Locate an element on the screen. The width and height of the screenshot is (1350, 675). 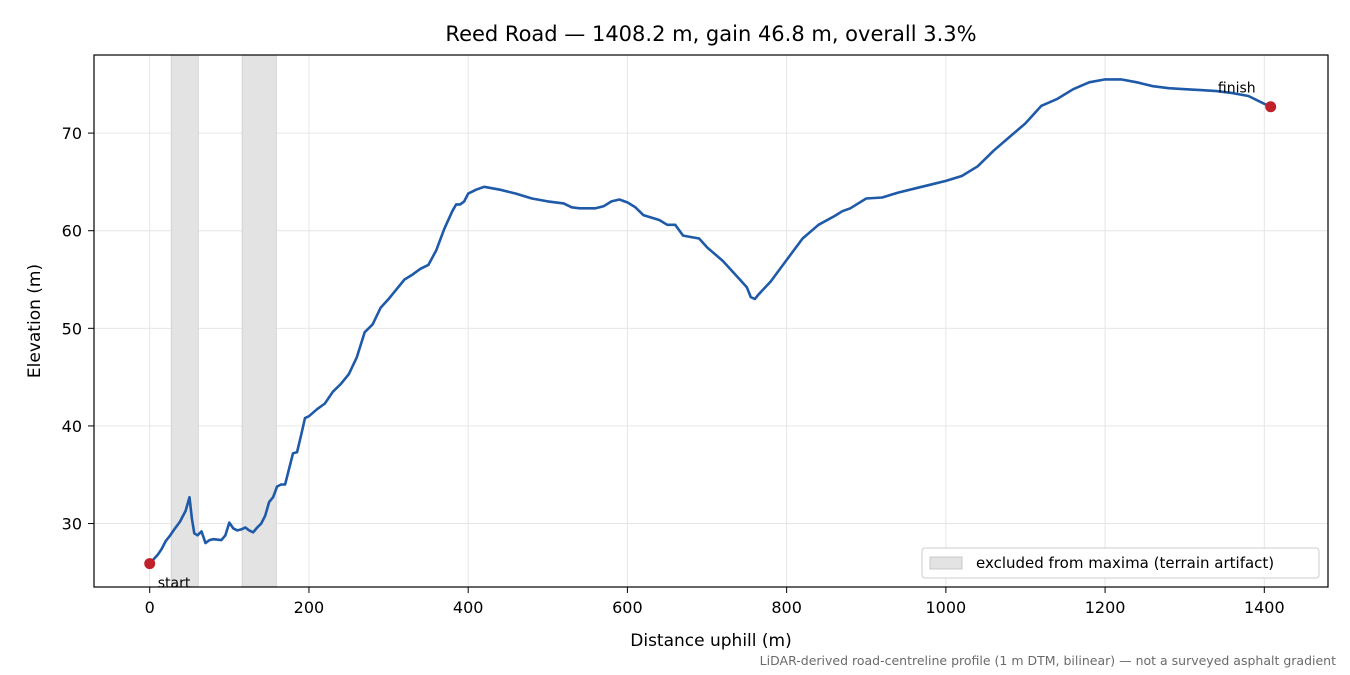
x-tick-label: 400 is located at coordinates (468, 607).